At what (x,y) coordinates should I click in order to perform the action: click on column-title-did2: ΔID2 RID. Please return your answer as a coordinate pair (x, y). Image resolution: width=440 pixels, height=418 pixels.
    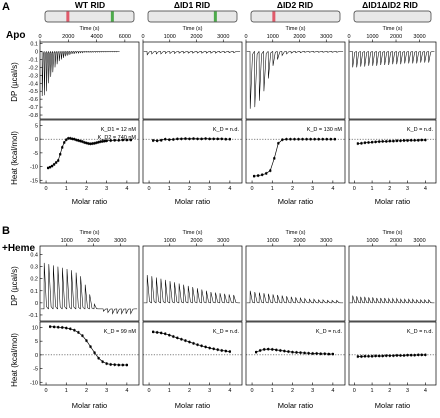
    Looking at the image, I should click on (295, 5).